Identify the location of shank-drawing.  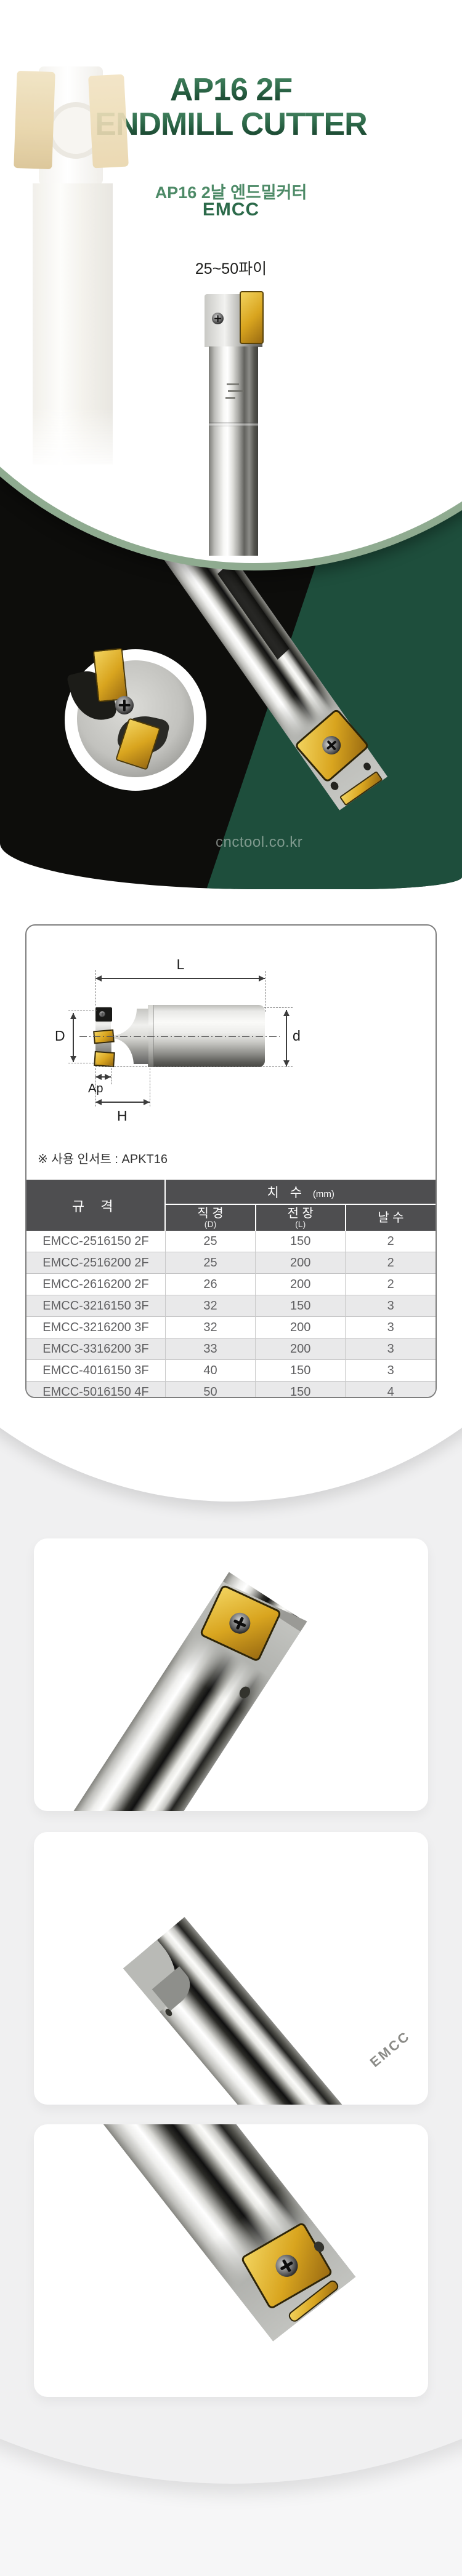
(206, 1036).